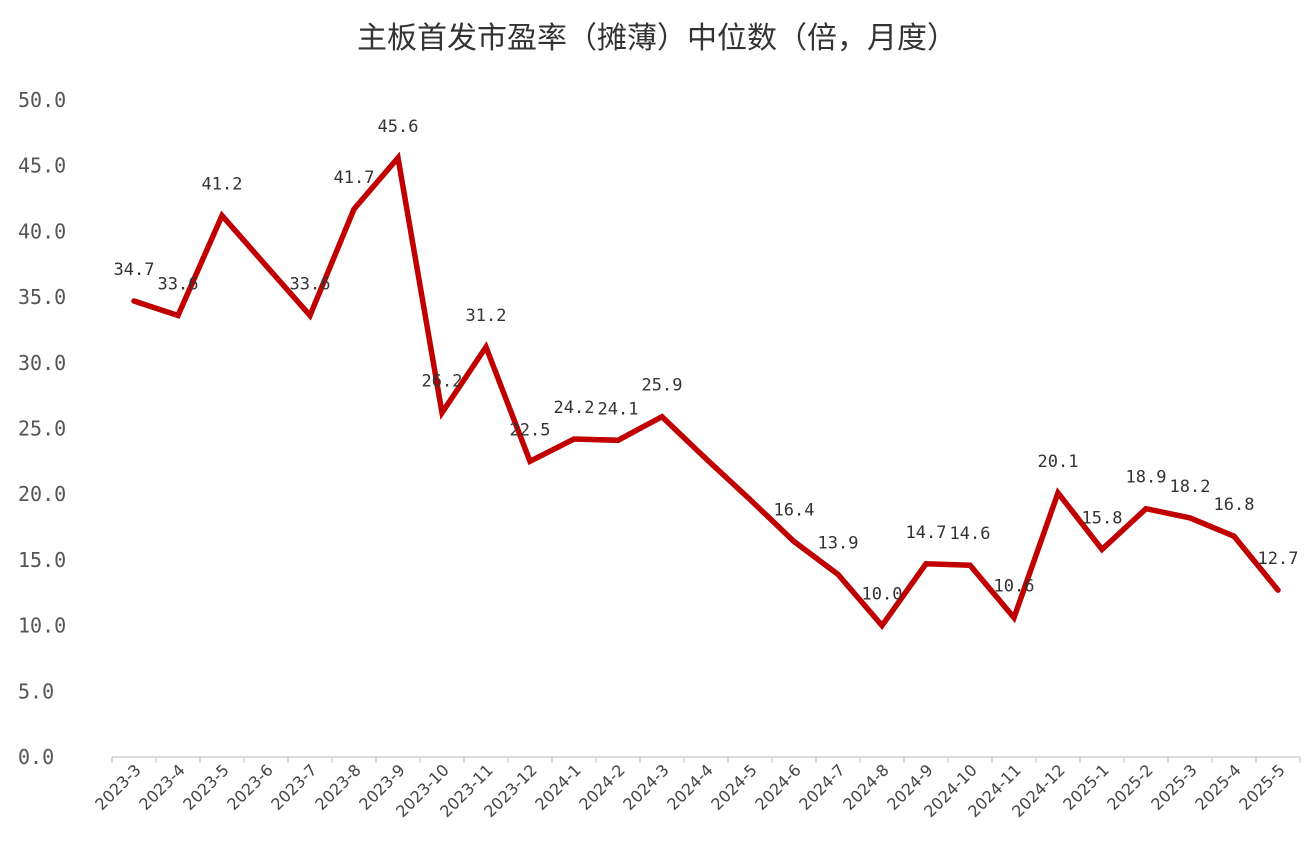  What do you see at coordinates (42, 100) in the screenshot?
I see `y-tick-label: 50.0` at bounding box center [42, 100].